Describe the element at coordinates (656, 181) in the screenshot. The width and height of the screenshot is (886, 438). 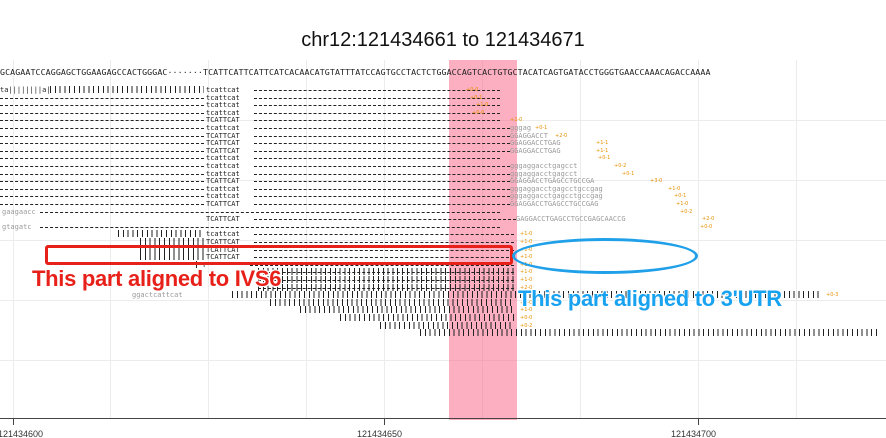
I see `read-edit-tag: +3-0` at that location.